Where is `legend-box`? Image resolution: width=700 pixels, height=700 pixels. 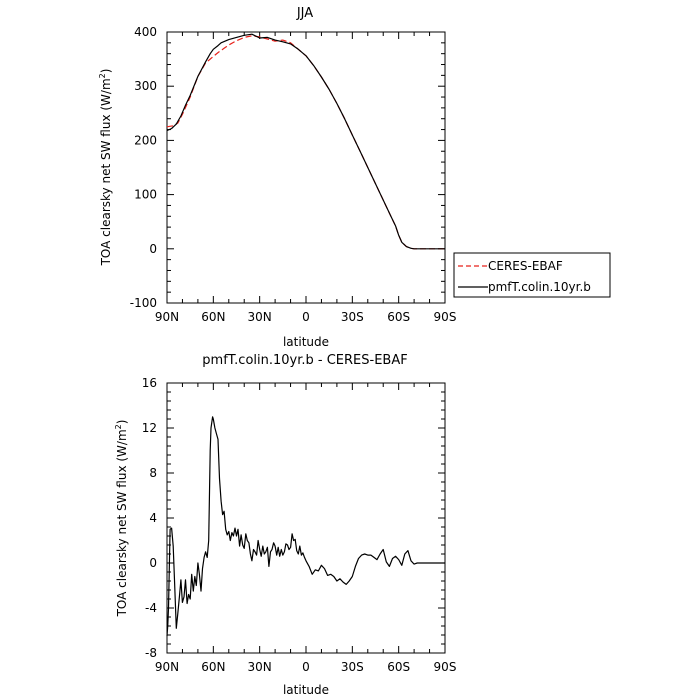 legend-box is located at coordinates (532, 275).